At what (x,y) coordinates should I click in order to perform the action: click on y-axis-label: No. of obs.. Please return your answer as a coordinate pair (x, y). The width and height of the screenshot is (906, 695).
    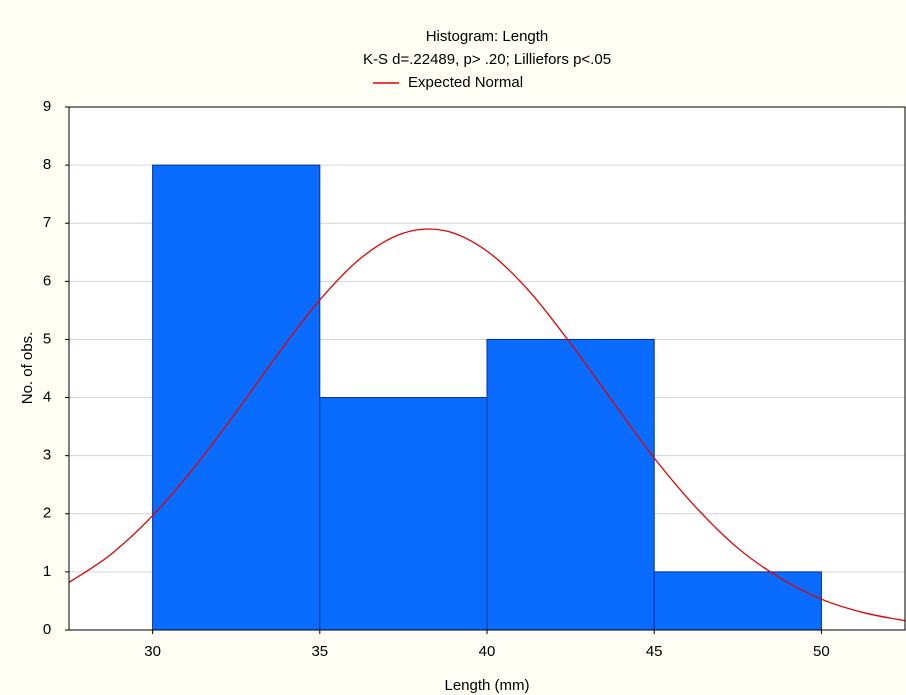
    Looking at the image, I should click on (27, 368).